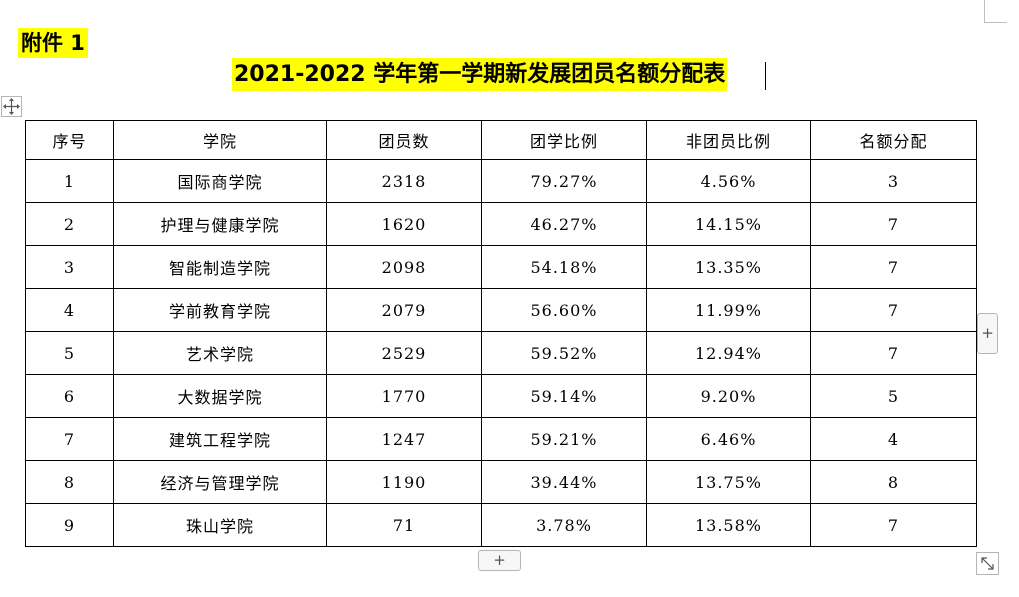 The image size is (1019, 597). I want to click on cell-member-count: 71, so click(404, 525).